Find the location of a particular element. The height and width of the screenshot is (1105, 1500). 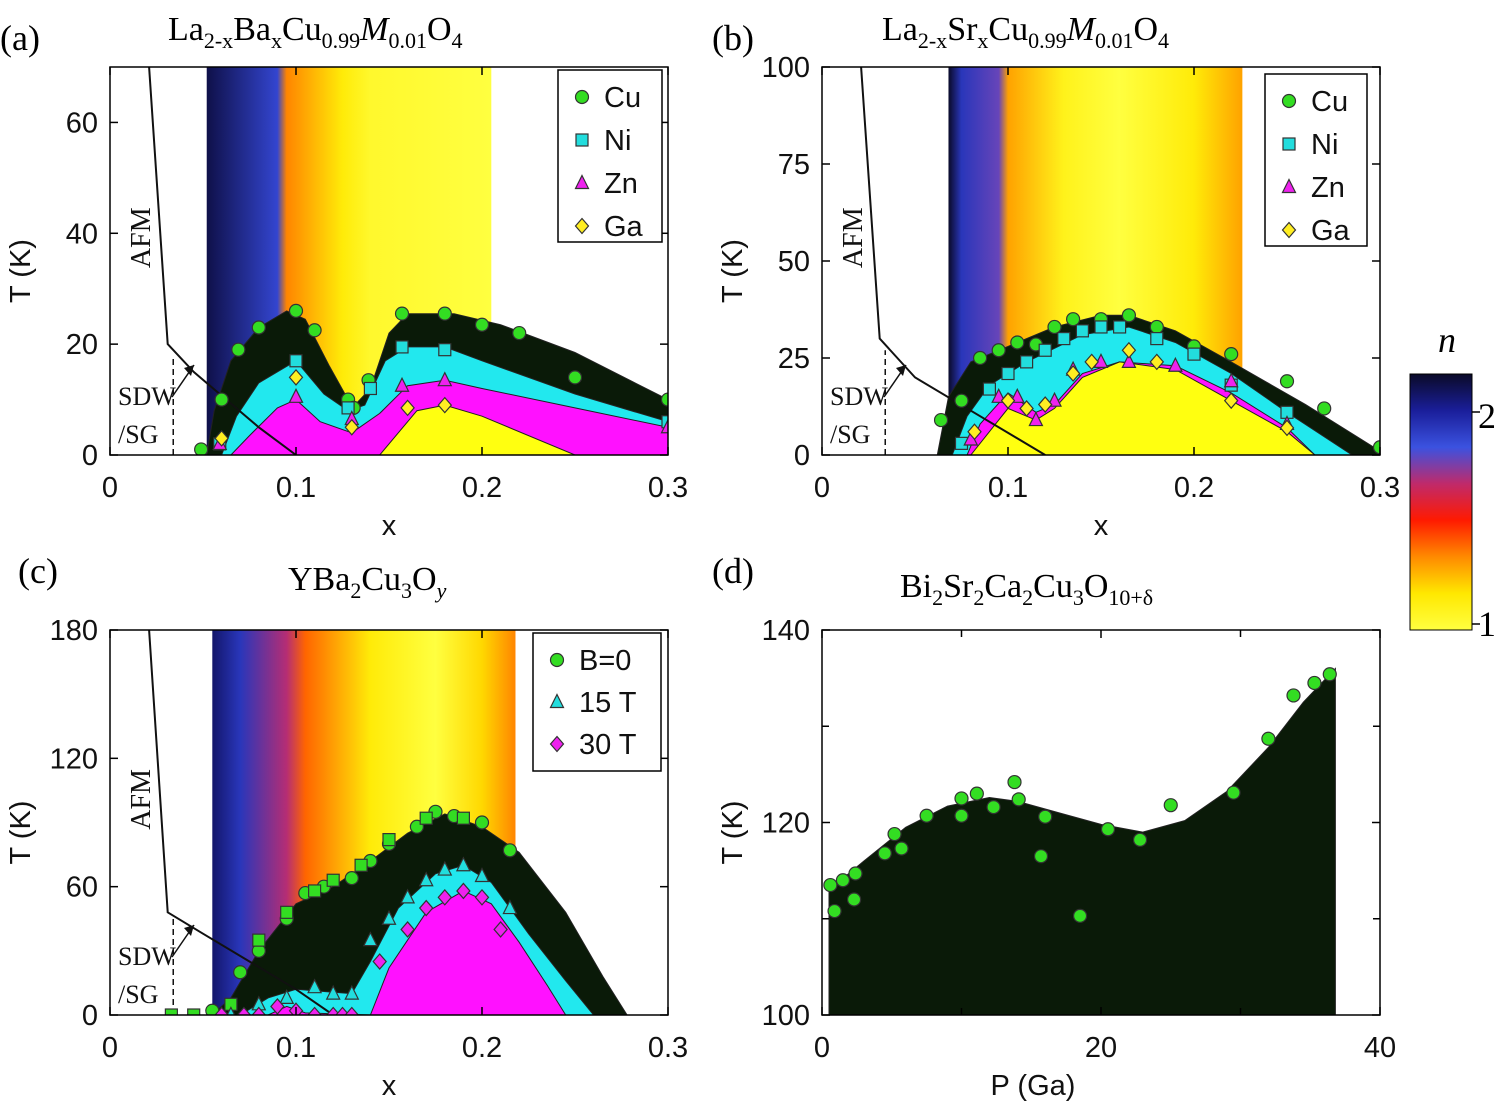

colorbar-tick-label-bottom: 1 is located at coordinates (1487, 624).